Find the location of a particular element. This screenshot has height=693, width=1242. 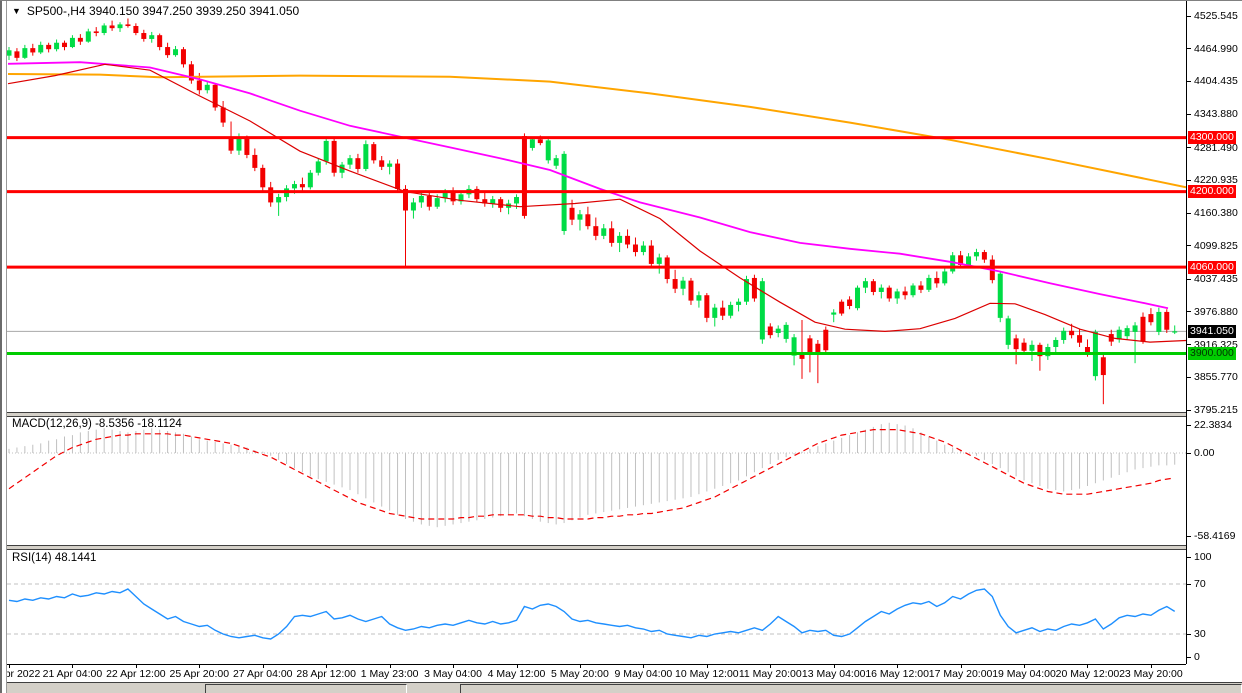

chevron-down-icon: ▼ is located at coordinates (16, 11).